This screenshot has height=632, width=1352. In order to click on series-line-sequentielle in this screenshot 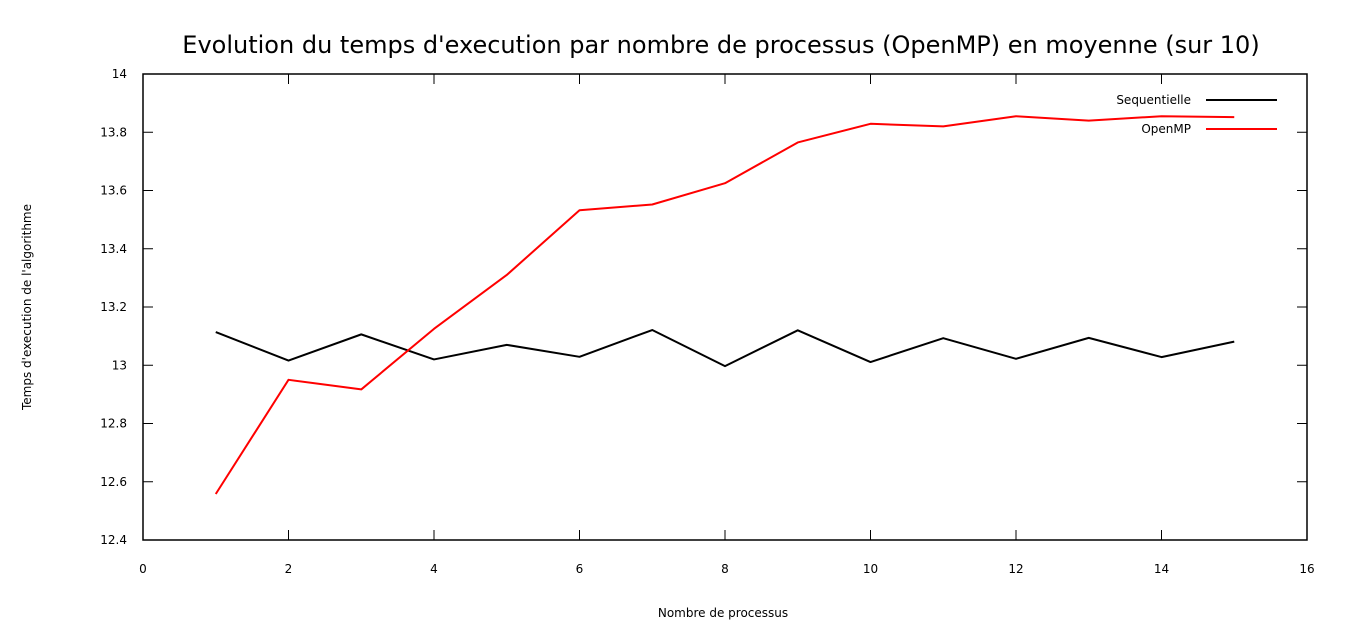, I will do `click(725, 348)`.